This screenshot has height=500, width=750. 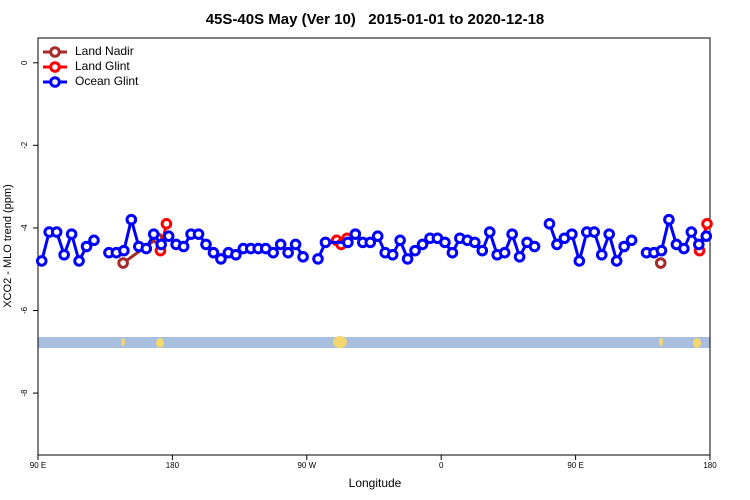 What do you see at coordinates (24, 62) in the screenshot?
I see `y-tick-label: 0` at bounding box center [24, 62].